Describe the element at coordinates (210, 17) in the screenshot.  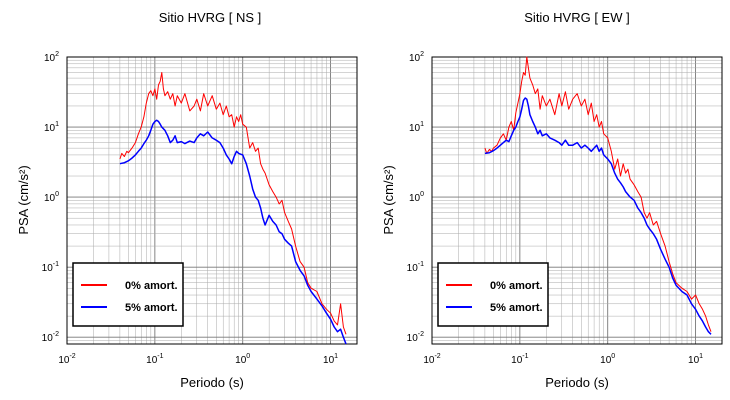
I see `chart-title: Sitio HVRG [ NS ]` at that location.